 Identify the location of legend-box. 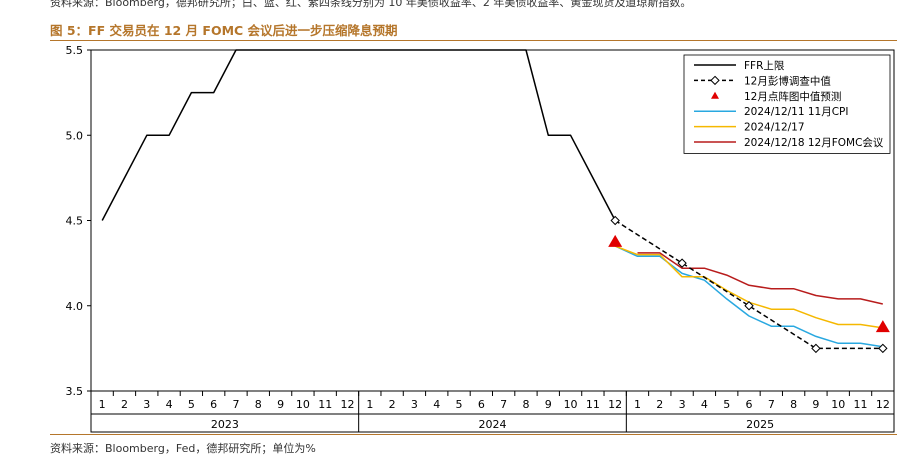
(787, 104).